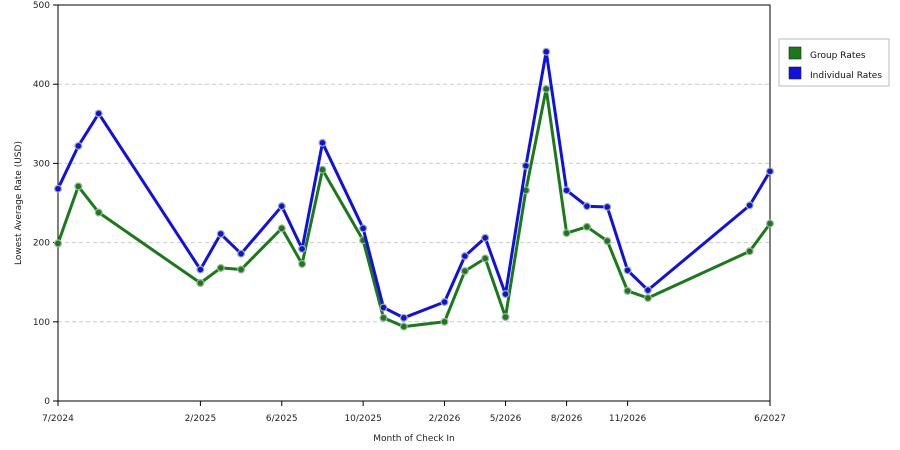  I want to click on y-tick-label: 0, so click(47, 402).